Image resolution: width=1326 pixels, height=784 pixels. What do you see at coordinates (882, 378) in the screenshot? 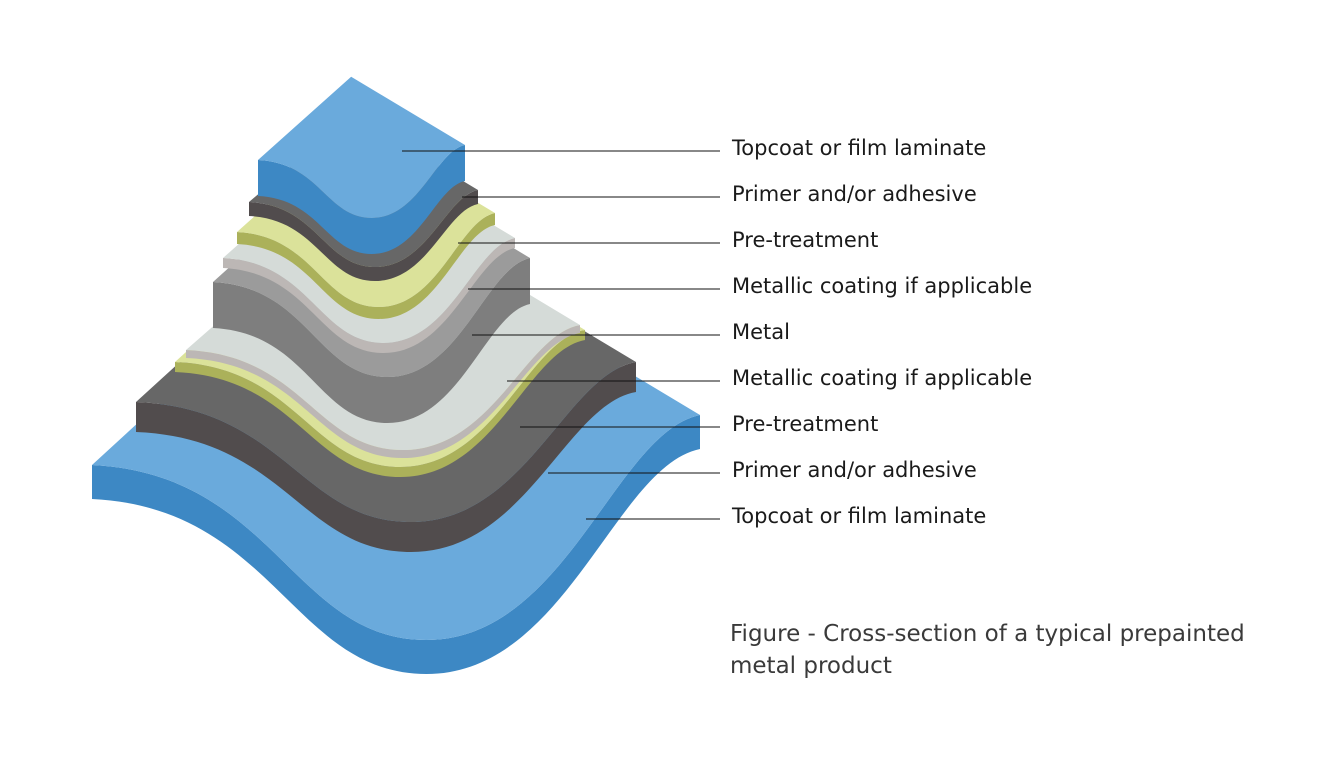
I see `label-metallic-coating-lower: Metallic coating if applicable` at bounding box center [882, 378].